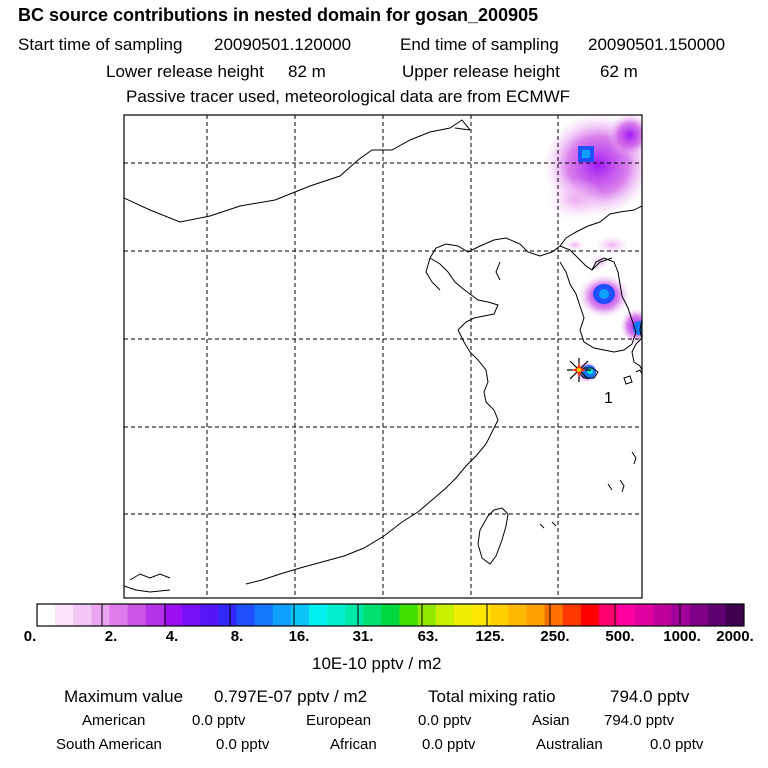  Describe the element at coordinates (682, 636) in the screenshot. I see `colorbar-tick-label: 1000.` at that location.